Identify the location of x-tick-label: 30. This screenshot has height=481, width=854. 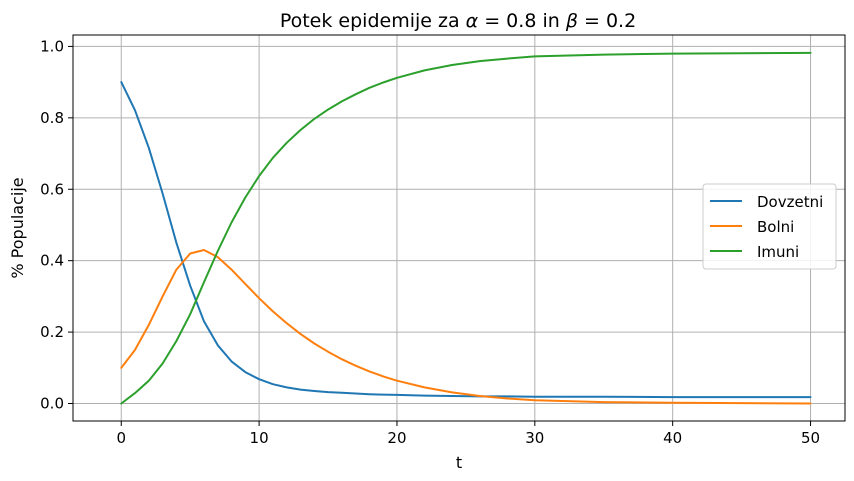
(534, 438).